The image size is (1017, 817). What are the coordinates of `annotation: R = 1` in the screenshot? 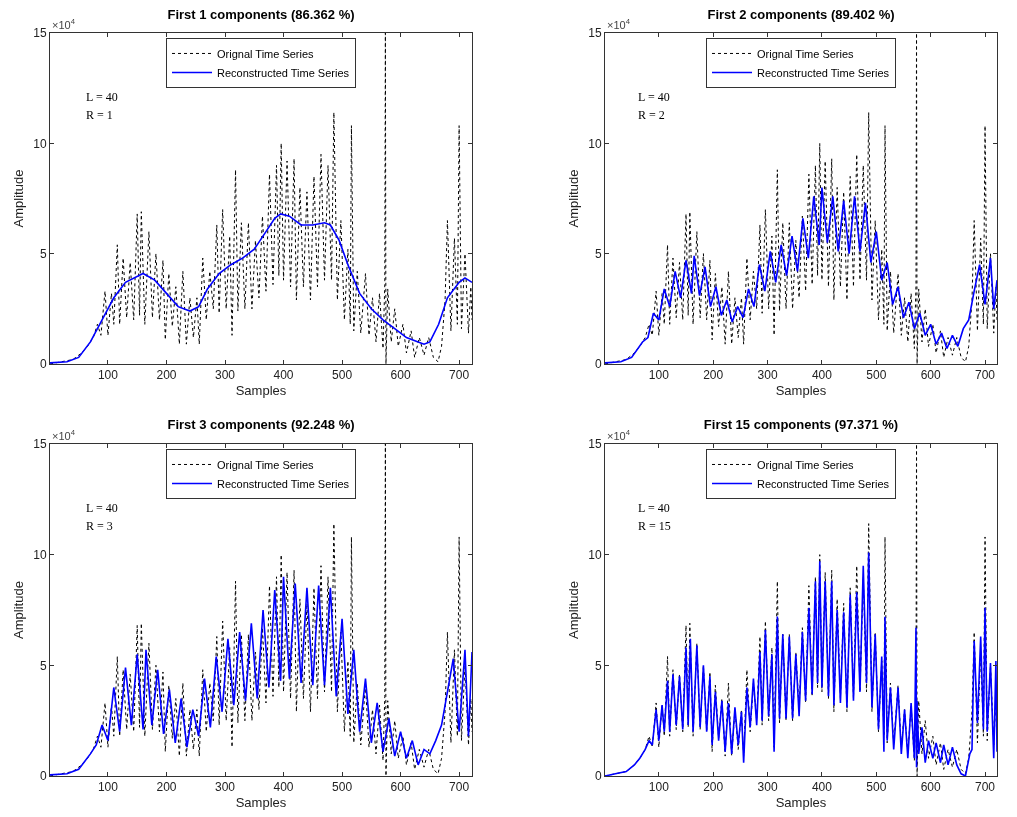 It's located at (99, 115).